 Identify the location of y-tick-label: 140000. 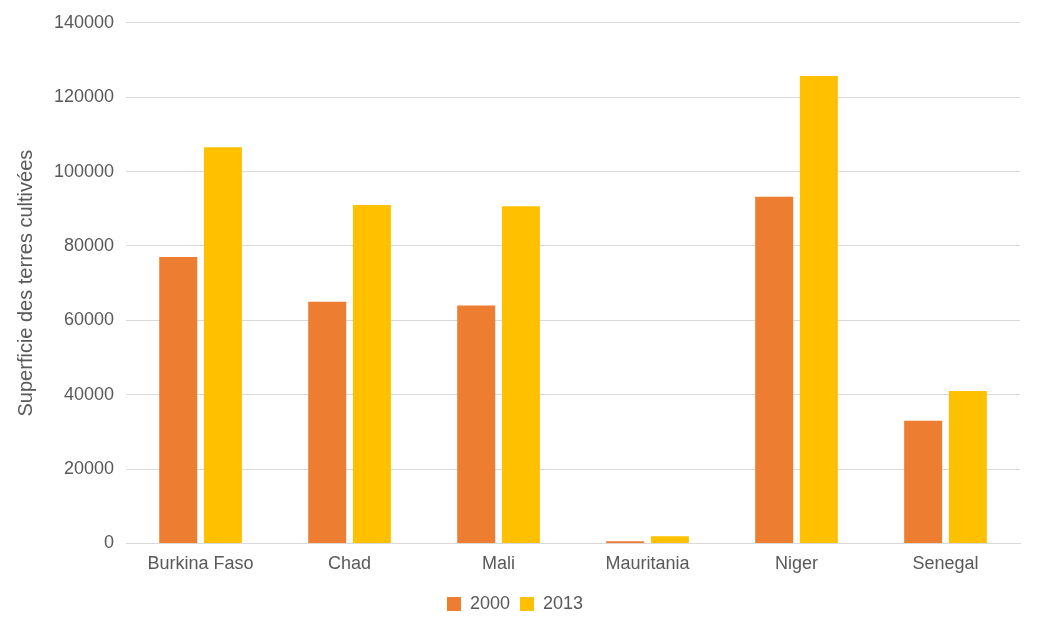
(84, 21).